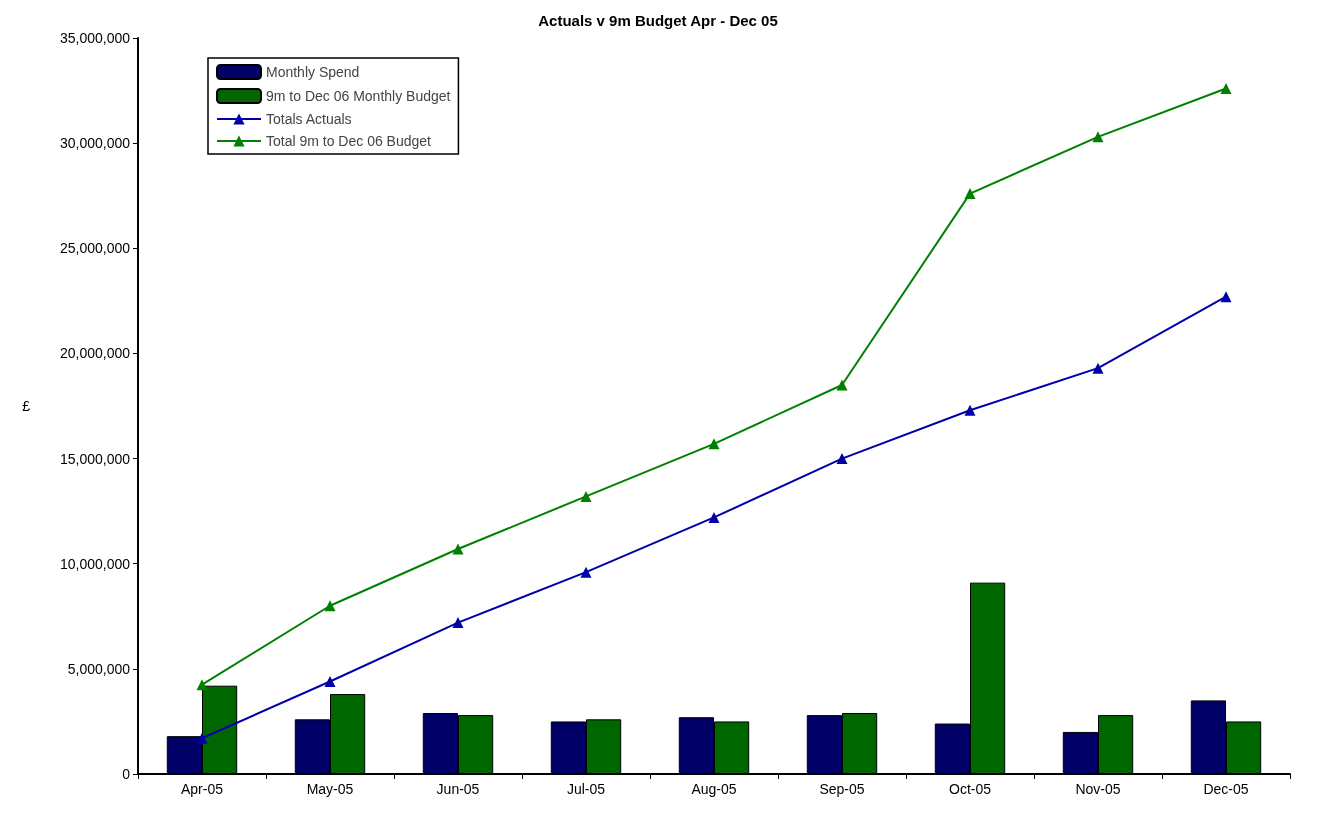  What do you see at coordinates (95, 38) in the screenshot?
I see `y-tick-label: 35,000,000` at bounding box center [95, 38].